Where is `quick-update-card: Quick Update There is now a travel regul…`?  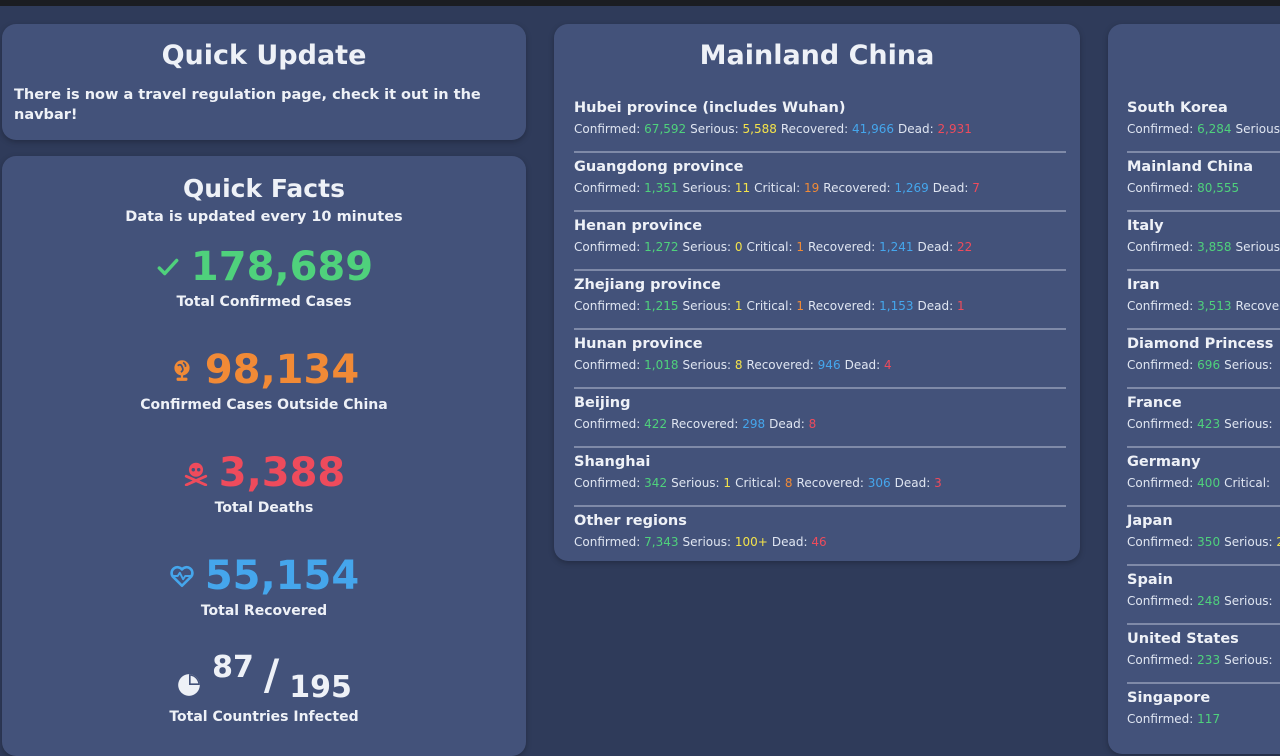
quick-update-card: Quick Update There is now a travel regul… is located at coordinates (264, 82).